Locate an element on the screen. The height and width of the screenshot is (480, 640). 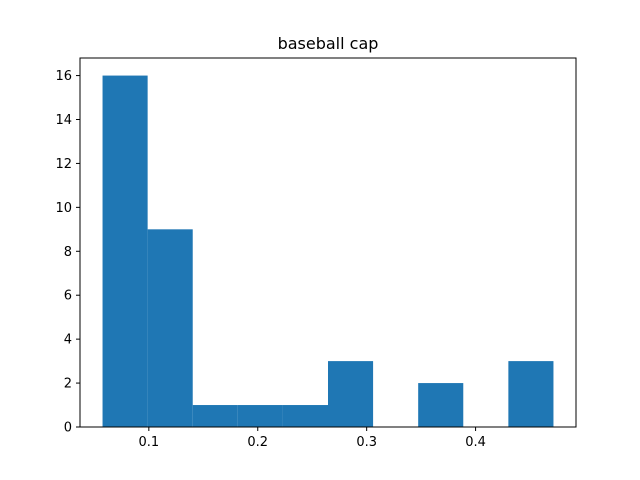
y-axis: 0 2 4 6 8 10 12 14 16 is located at coordinates (67, 252).